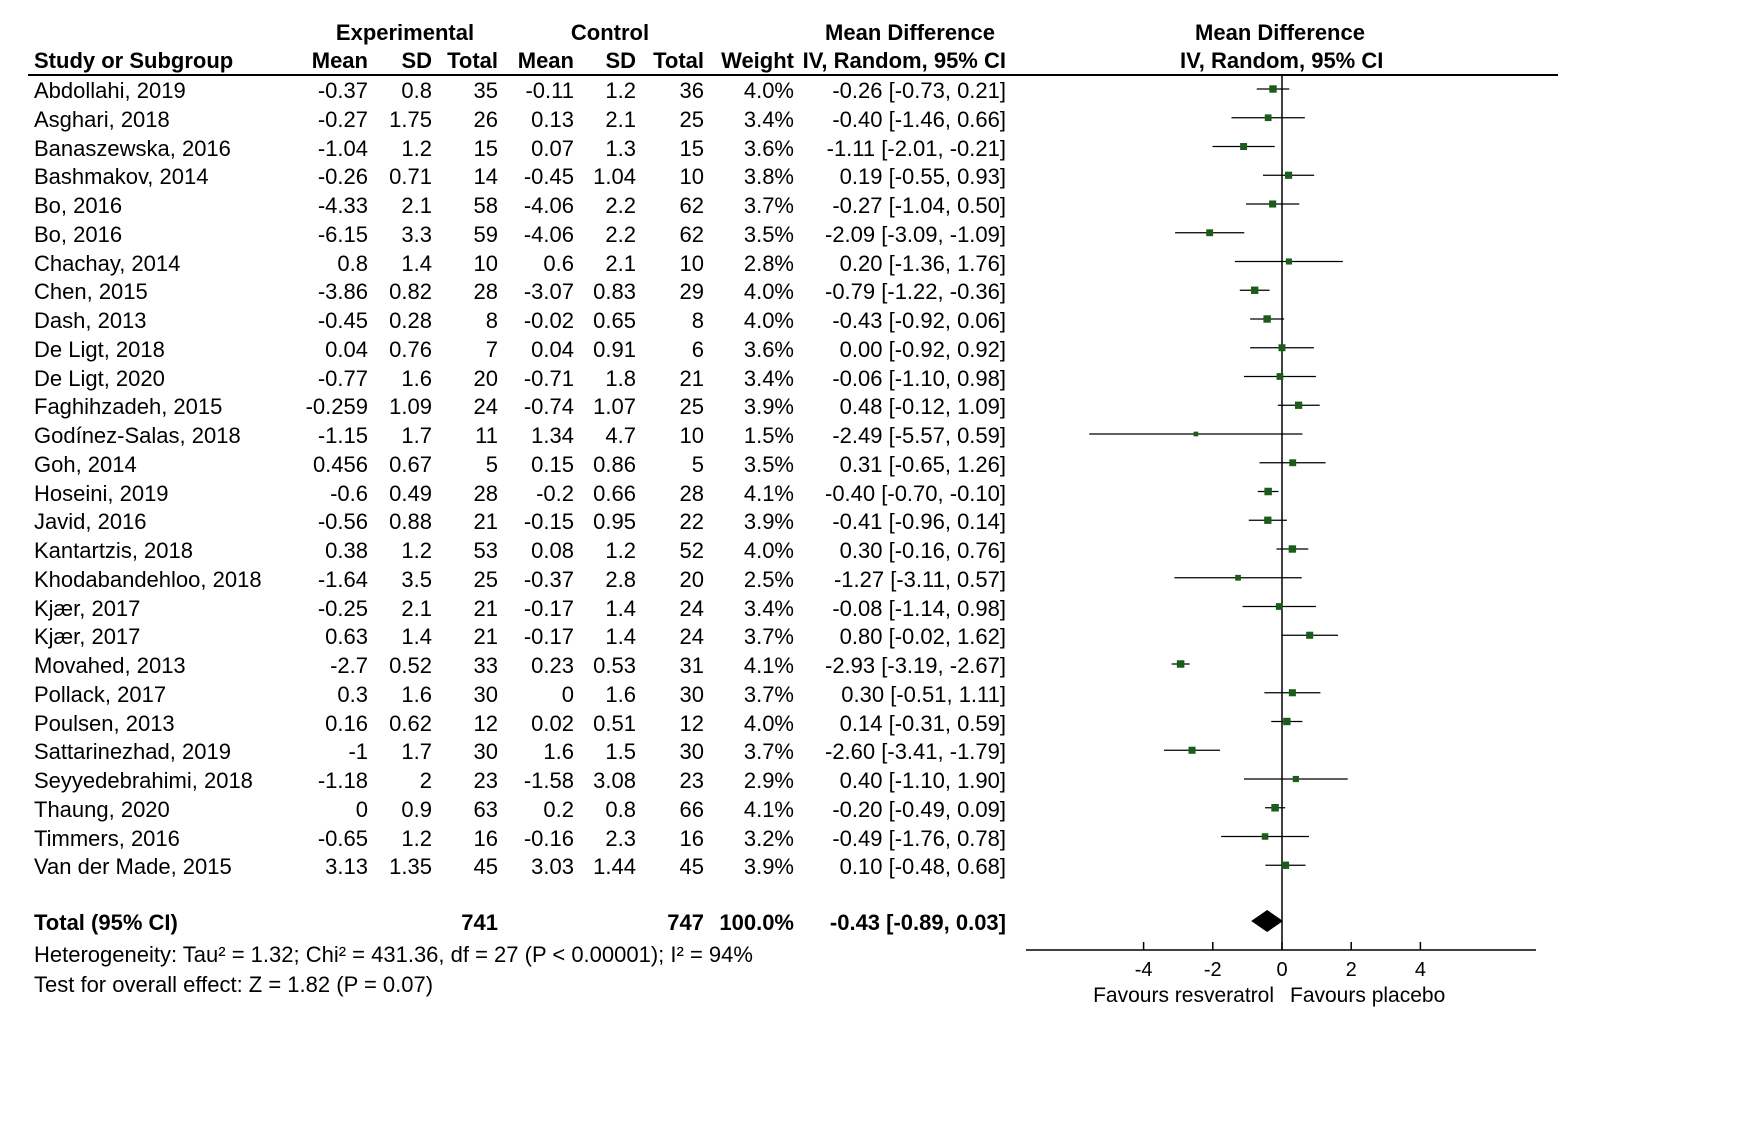 The width and height of the screenshot is (1762, 1148). Describe the element at coordinates (342, 119) in the screenshot. I see `mean-experimental: -0.27` at that location.